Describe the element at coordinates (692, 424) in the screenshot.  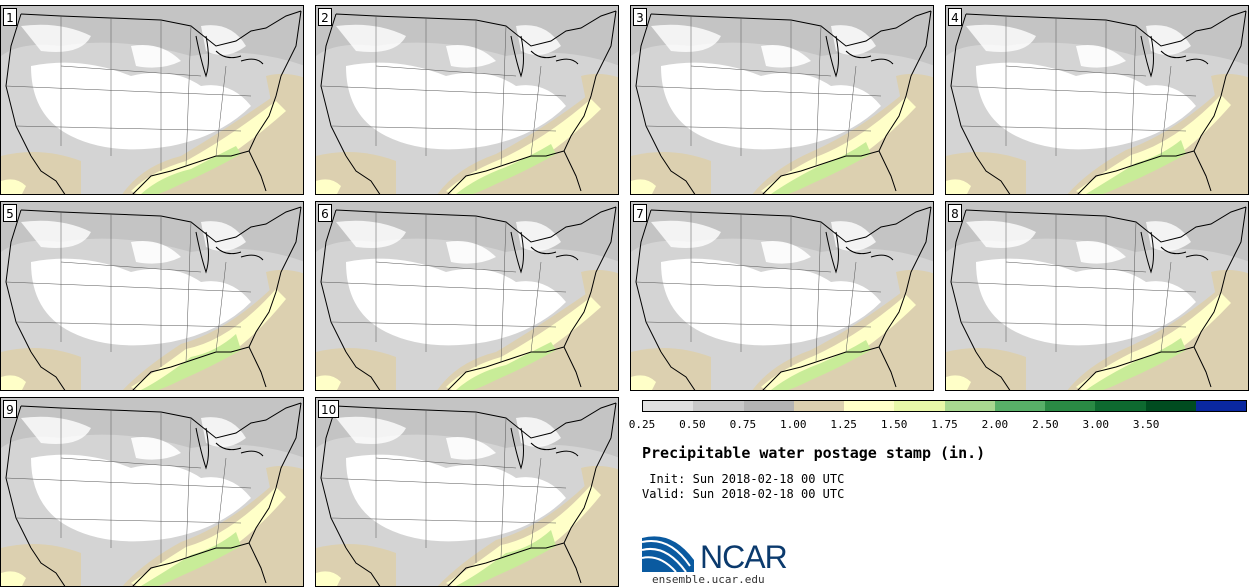
I see `colorbar-tick-label: 0.50` at that location.